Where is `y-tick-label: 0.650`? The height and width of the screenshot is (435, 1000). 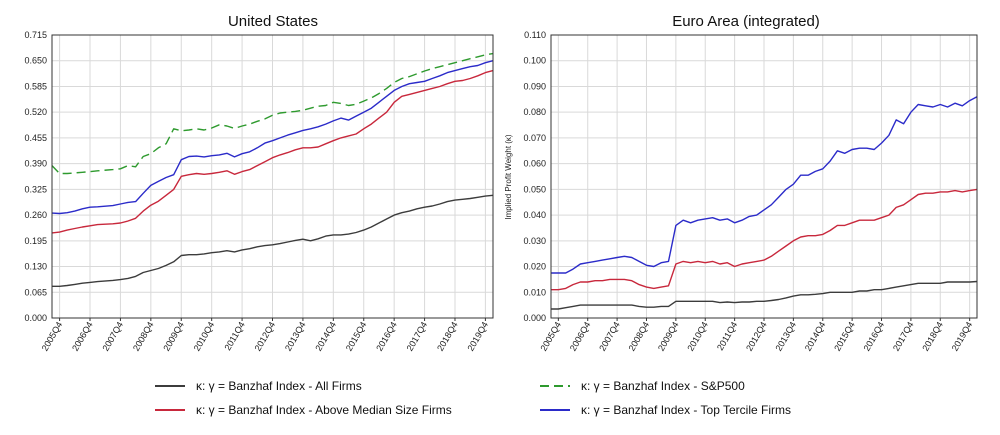 y-tick-label: 0.650 is located at coordinates (35, 61).